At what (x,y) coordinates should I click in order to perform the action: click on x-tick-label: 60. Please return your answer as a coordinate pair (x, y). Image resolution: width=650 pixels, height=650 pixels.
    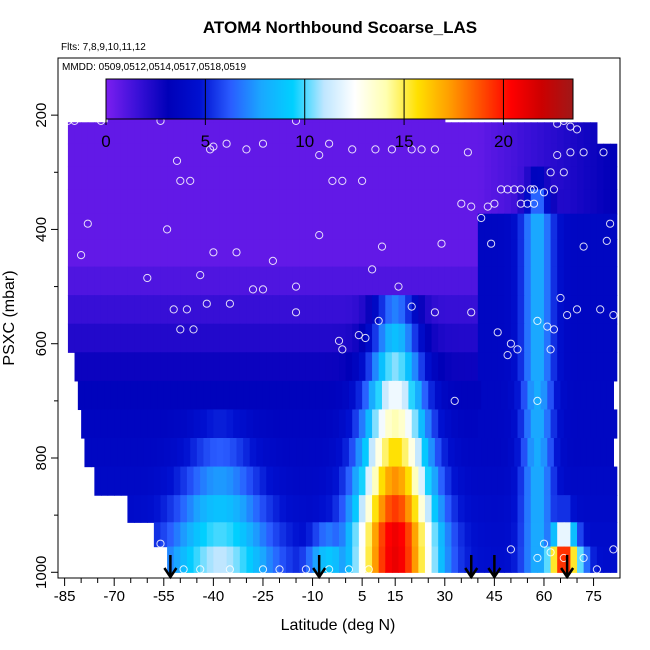
    Looking at the image, I should click on (544, 596).